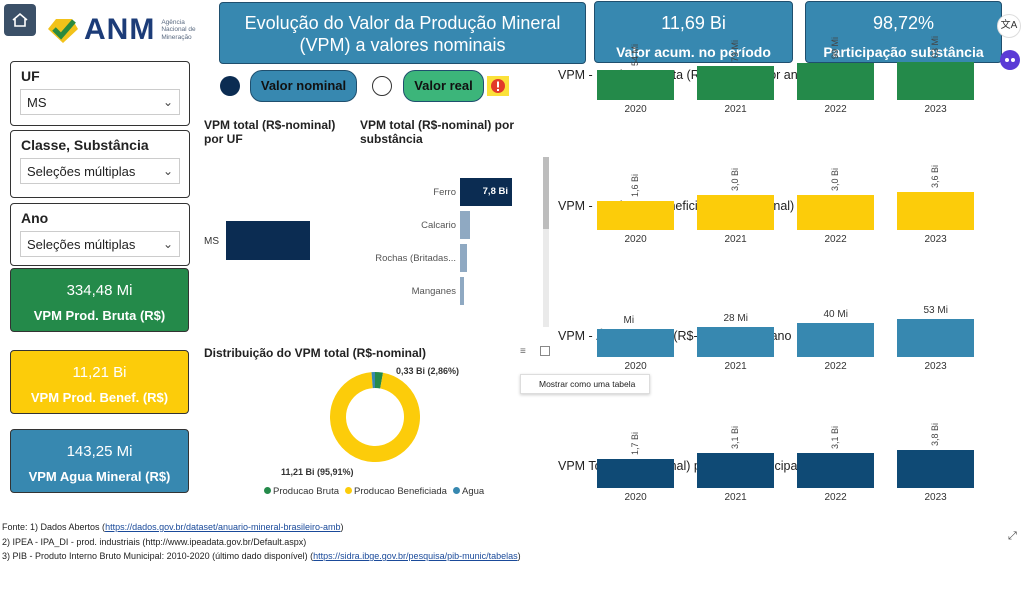 The image size is (1024, 602). What do you see at coordinates (99, 476) in the screenshot?
I see `kpi-label: VPM Agua Mineral (R$)` at bounding box center [99, 476].